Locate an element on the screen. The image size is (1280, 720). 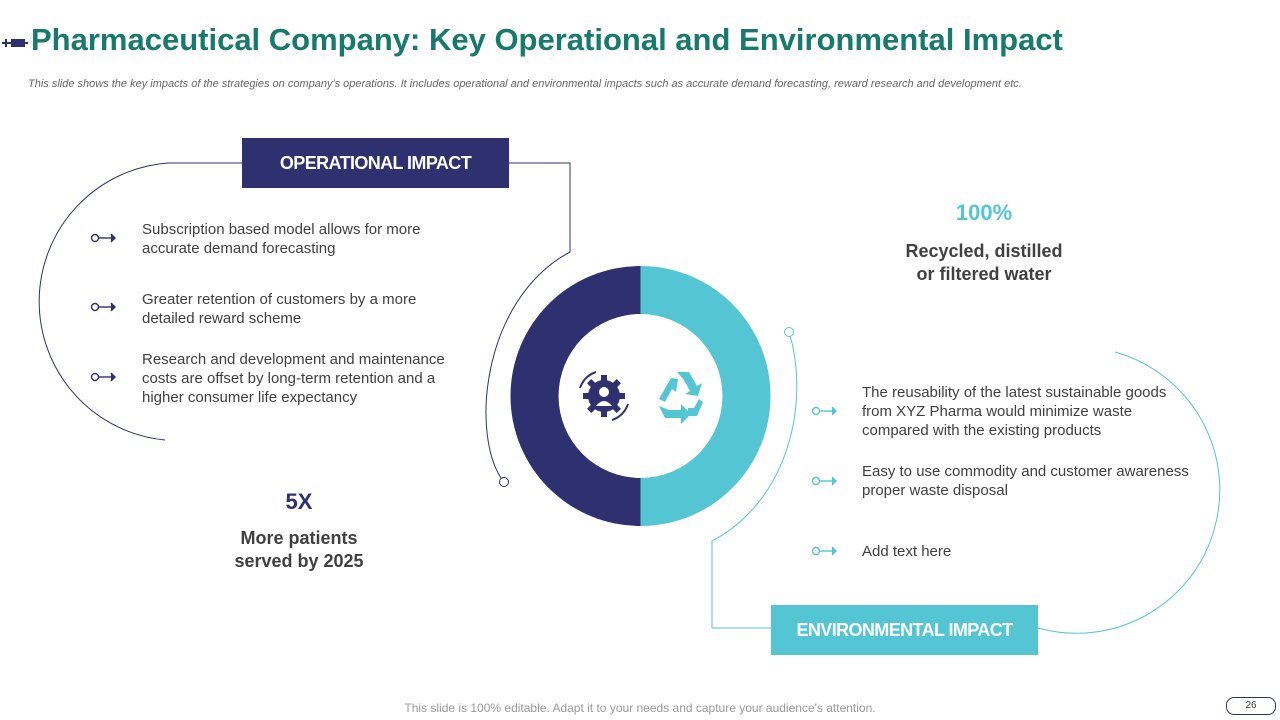
stat-label-line: More patients is located at coordinates (299, 538).